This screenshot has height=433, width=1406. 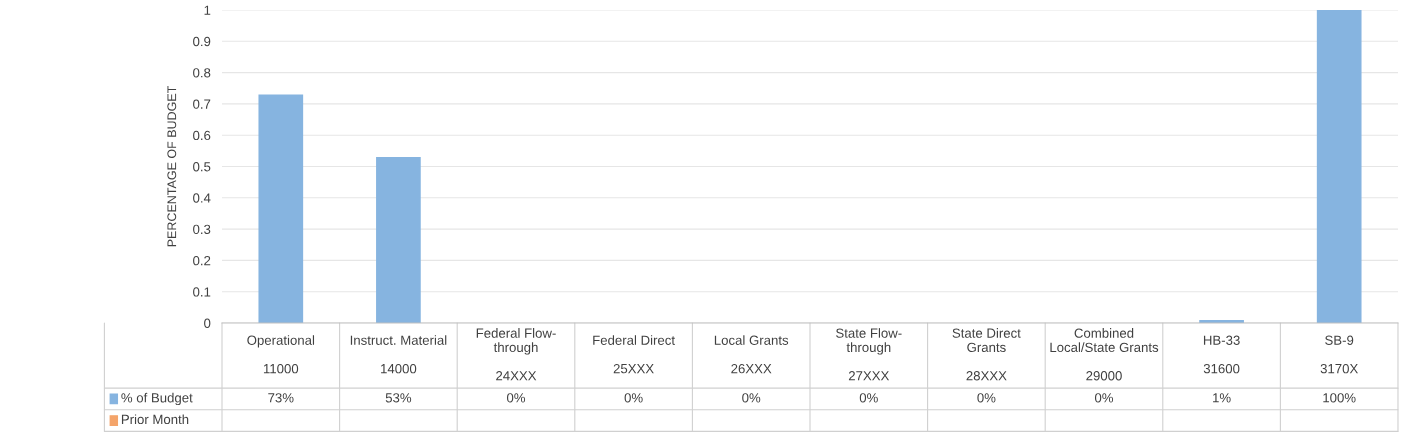 I want to click on y-tick-label: 0.8, so click(x=202, y=73).